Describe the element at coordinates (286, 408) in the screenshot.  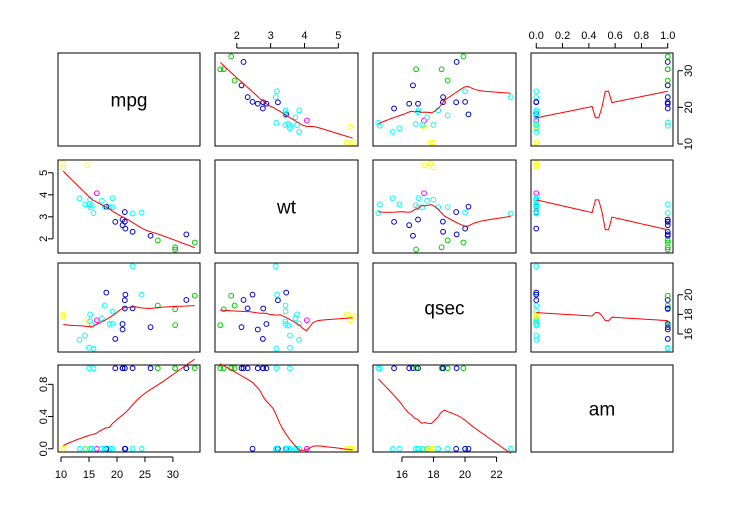
I see `panel-am-wt` at that location.